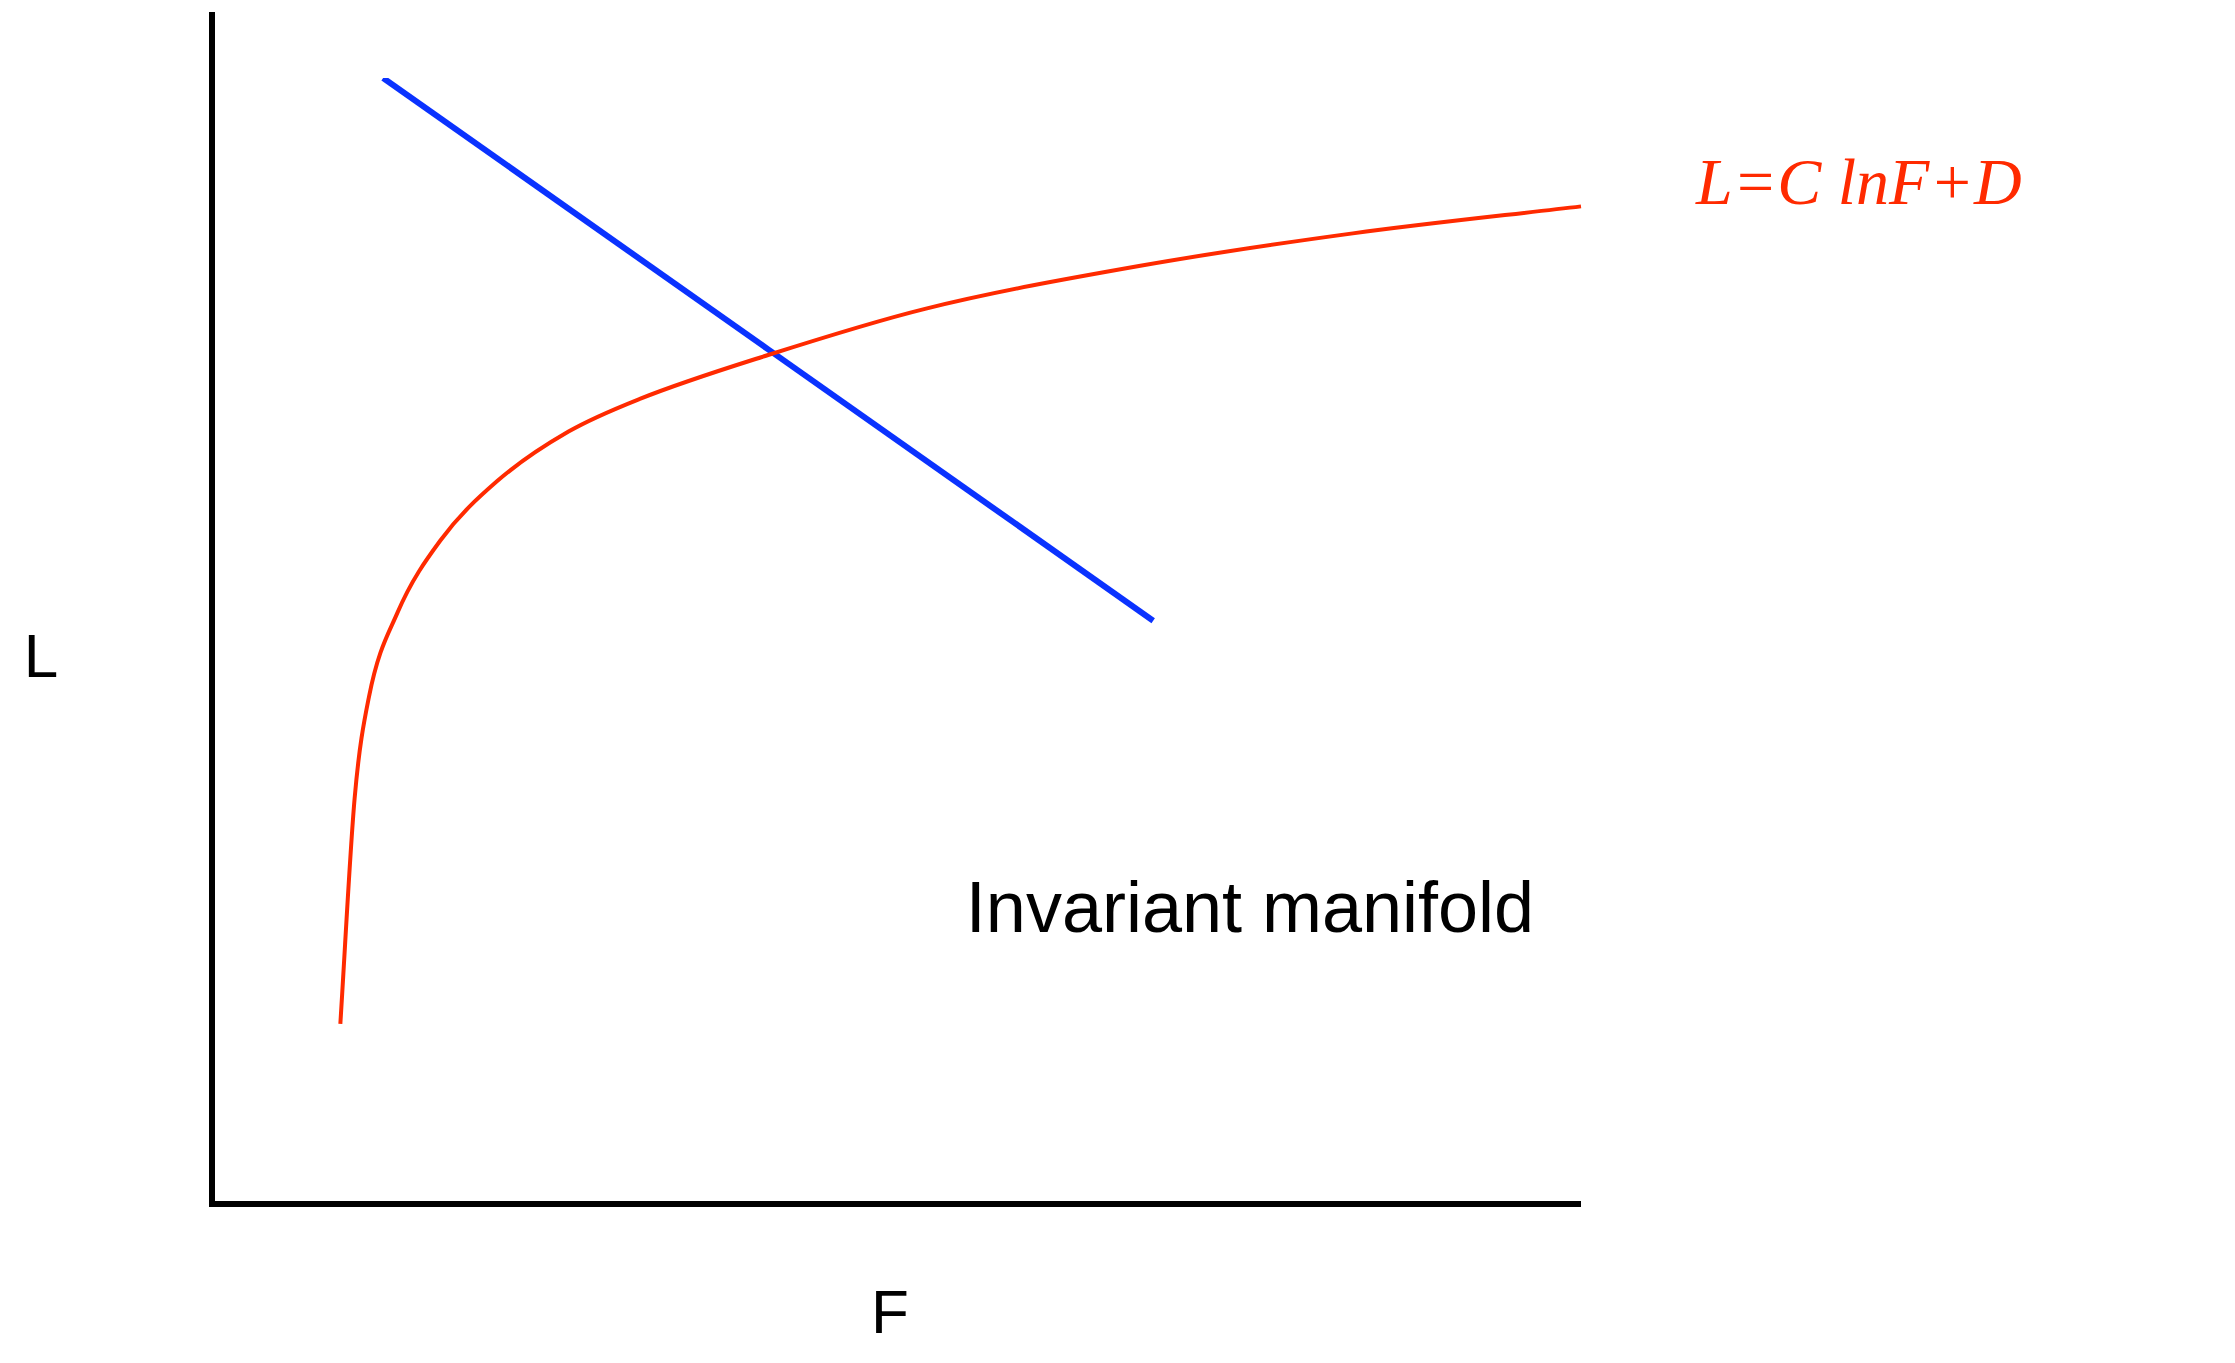  Describe the element at coordinates (890, 1312) in the screenshot. I see `x-axis-title: F` at that location.